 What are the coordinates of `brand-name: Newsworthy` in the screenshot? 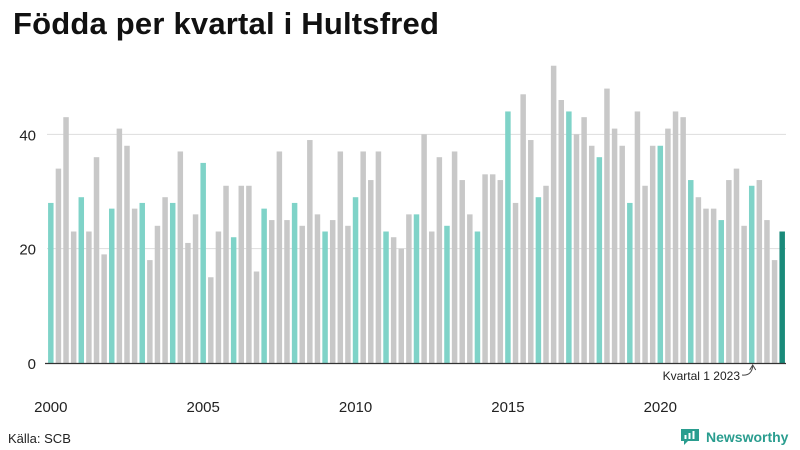 It's located at (747, 437).